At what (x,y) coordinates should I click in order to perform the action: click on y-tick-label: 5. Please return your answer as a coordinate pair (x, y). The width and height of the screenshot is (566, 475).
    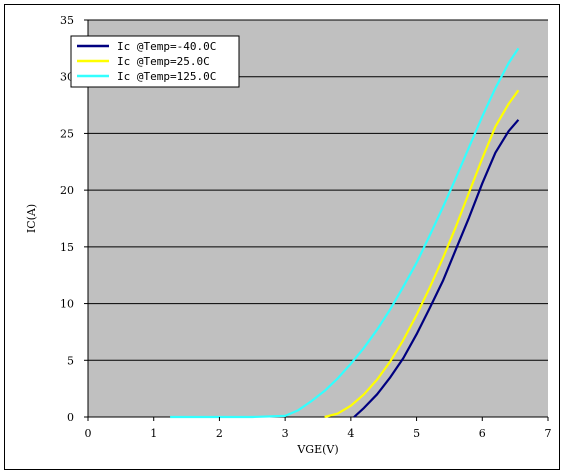
    Looking at the image, I should click on (70, 360).